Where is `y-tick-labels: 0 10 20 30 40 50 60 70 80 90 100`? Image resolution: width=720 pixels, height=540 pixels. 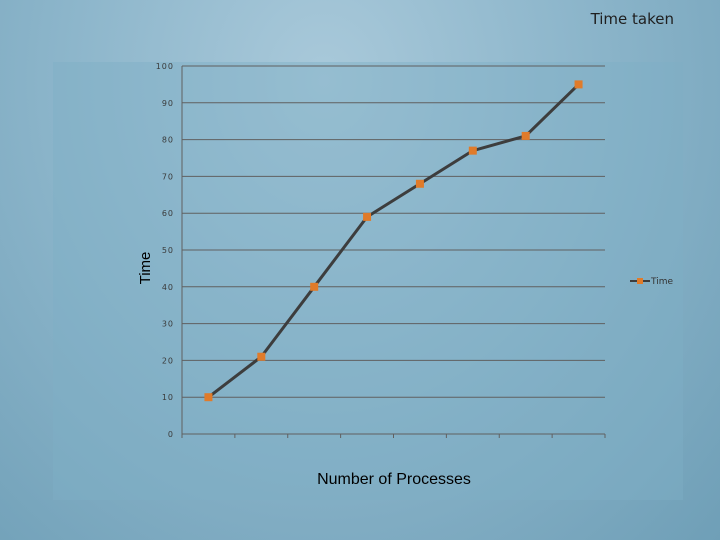 y-tick-labels: 0 10 20 30 40 50 60 70 80 90 100 is located at coordinates (165, 250).